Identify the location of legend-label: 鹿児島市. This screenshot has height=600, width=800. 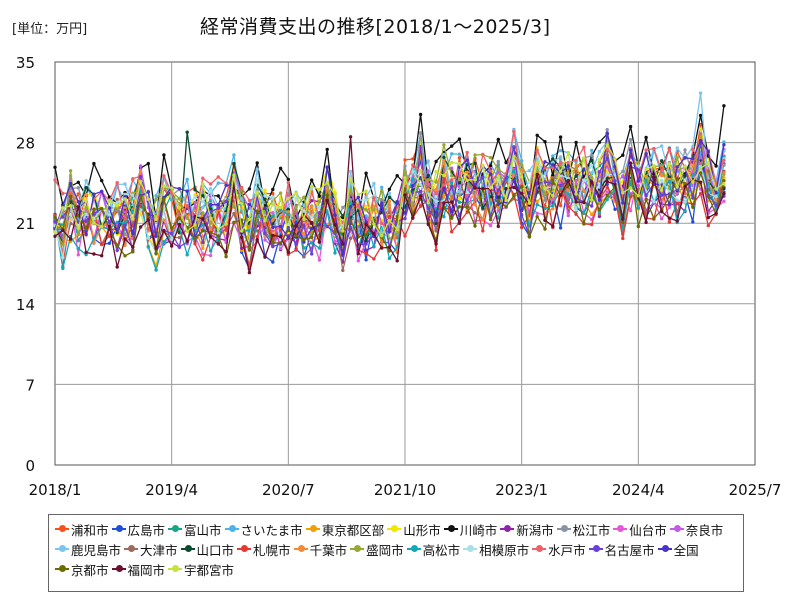
(96, 550).